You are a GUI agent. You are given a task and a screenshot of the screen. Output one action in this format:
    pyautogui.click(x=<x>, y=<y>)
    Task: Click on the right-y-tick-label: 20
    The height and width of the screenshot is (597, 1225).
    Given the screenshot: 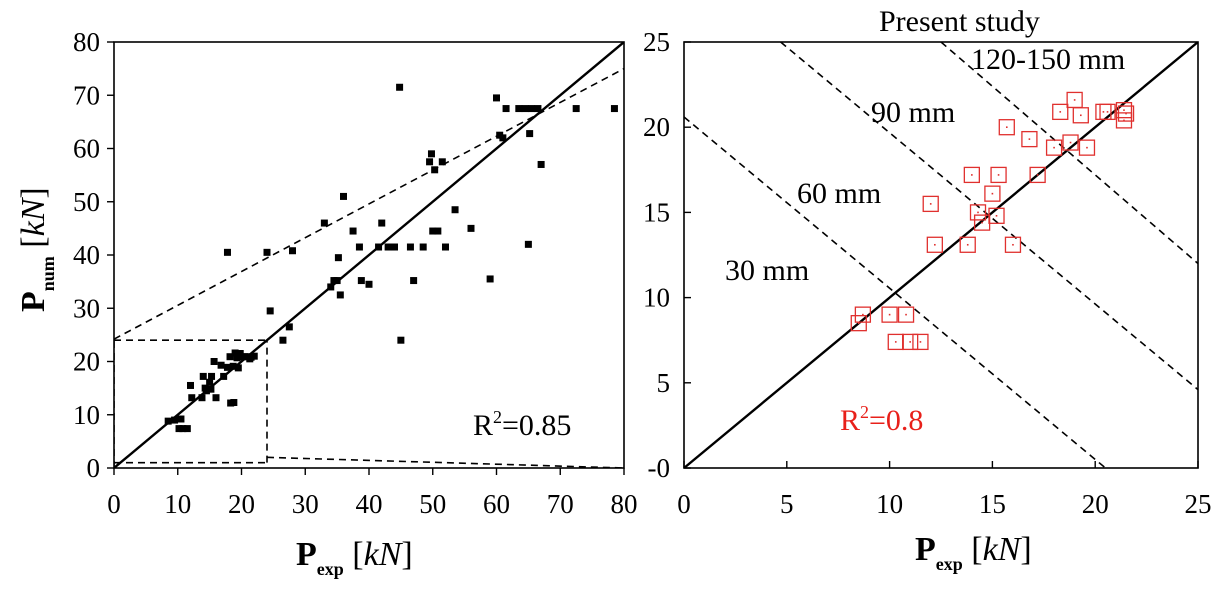 What is the action you would take?
    pyautogui.click(x=656, y=127)
    